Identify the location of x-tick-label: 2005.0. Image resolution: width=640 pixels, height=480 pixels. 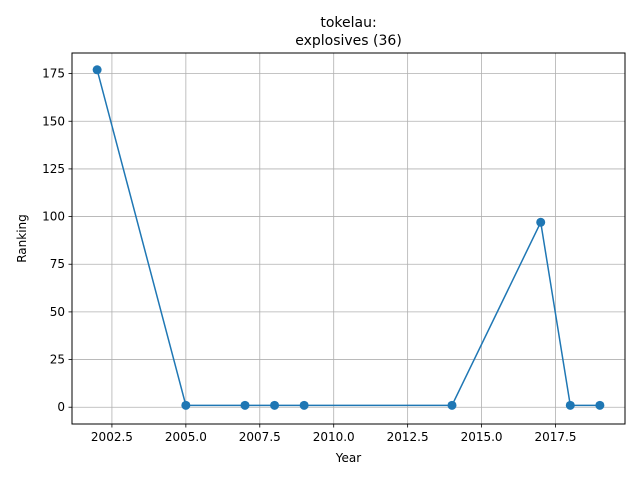
(186, 437).